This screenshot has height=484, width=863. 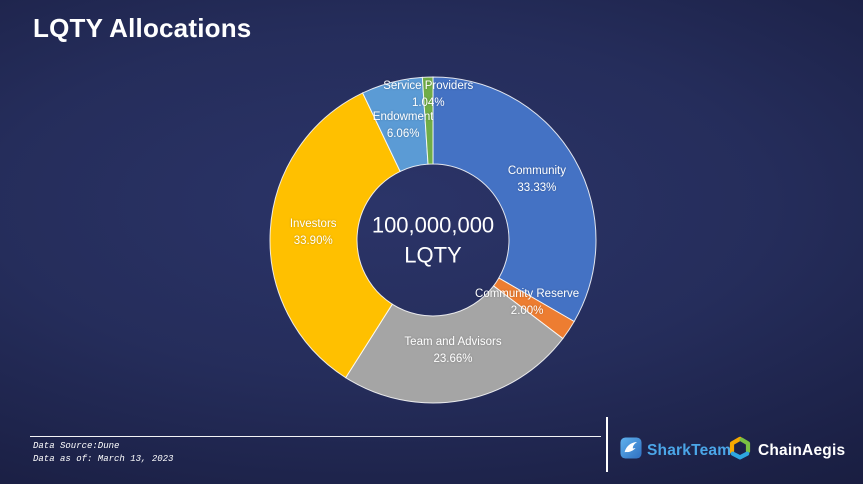 I want to click on chainaegis-logo: ChainAegis, so click(x=786, y=450).